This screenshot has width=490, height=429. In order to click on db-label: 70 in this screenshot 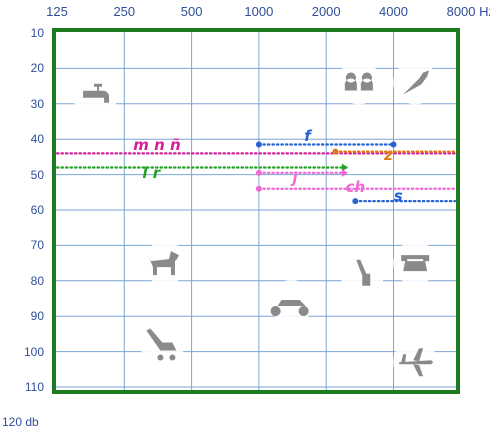, I will do `click(37, 245)`.